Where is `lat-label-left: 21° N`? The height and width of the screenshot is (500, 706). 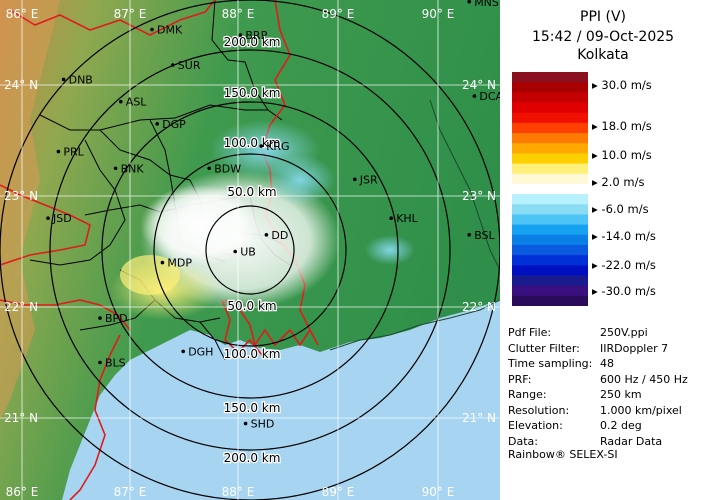
lat-label-left: 21° N is located at coordinates (21, 418).